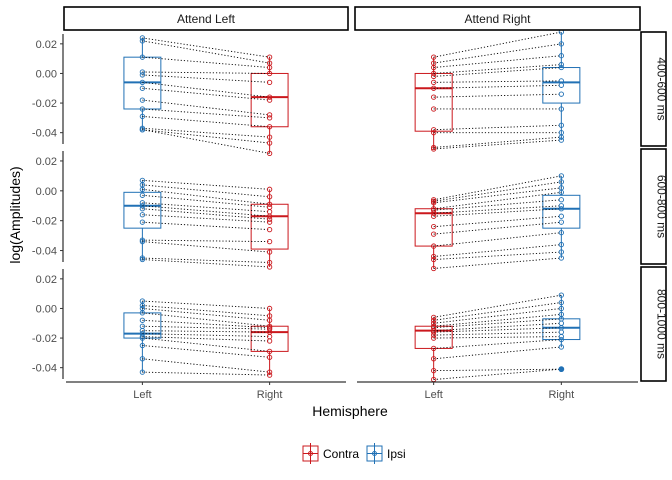  What do you see at coordinates (433, 395) in the screenshot?
I see `x-tick-label: Left` at bounding box center [433, 395].